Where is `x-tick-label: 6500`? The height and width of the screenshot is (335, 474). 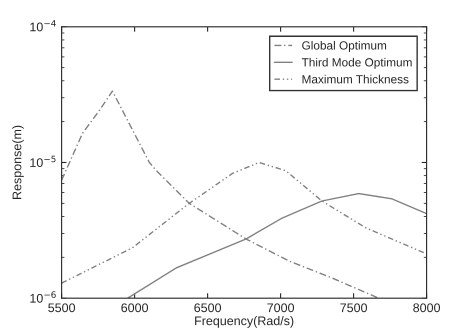 x-tick-label: 6500 is located at coordinates (208, 307).